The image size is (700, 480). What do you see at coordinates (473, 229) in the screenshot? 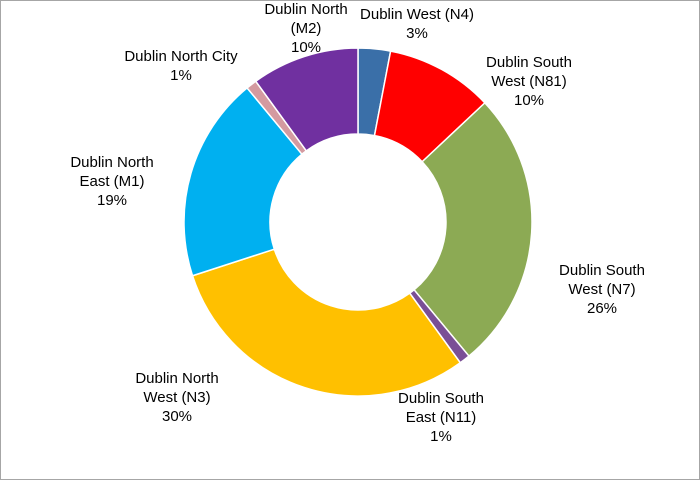
I see `slice-dublin-south-west-n7` at bounding box center [473, 229].